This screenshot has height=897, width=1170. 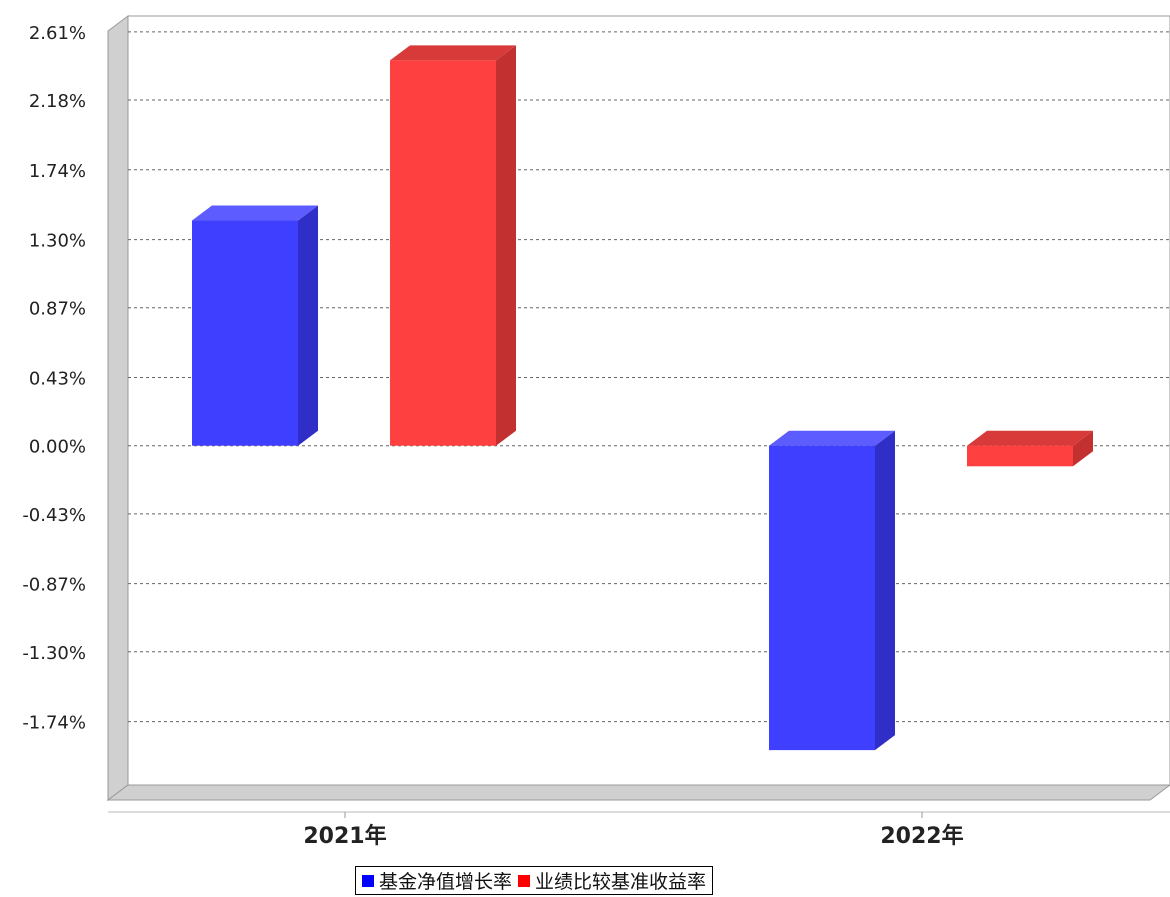 What do you see at coordinates (921, 836) in the screenshot?
I see `x-tick-label: 2022年` at bounding box center [921, 836].